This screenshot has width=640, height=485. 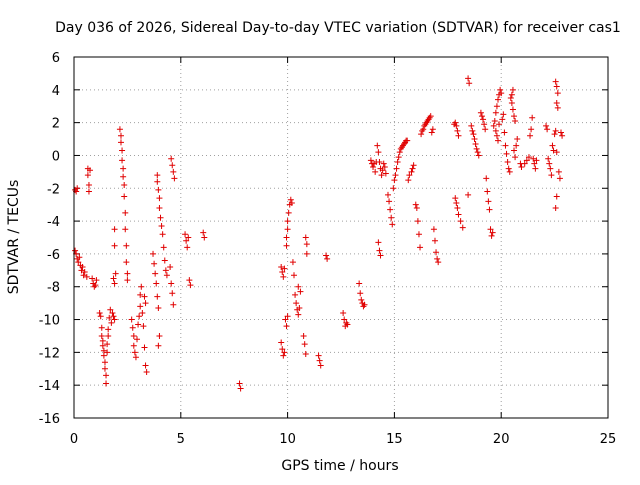 What do you see at coordinates (181, 439) in the screenshot?
I see `x-tick-label: 5` at bounding box center [181, 439].